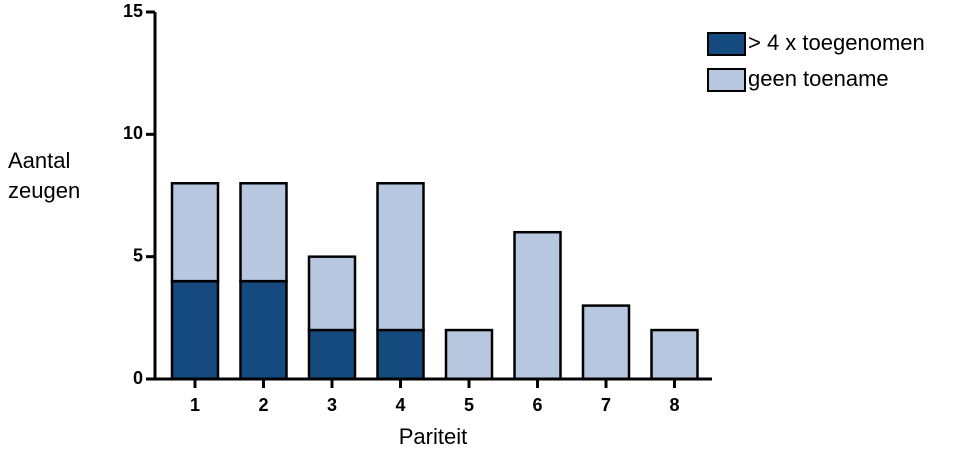  I want to click on x-tick-label: 1, so click(195, 405).